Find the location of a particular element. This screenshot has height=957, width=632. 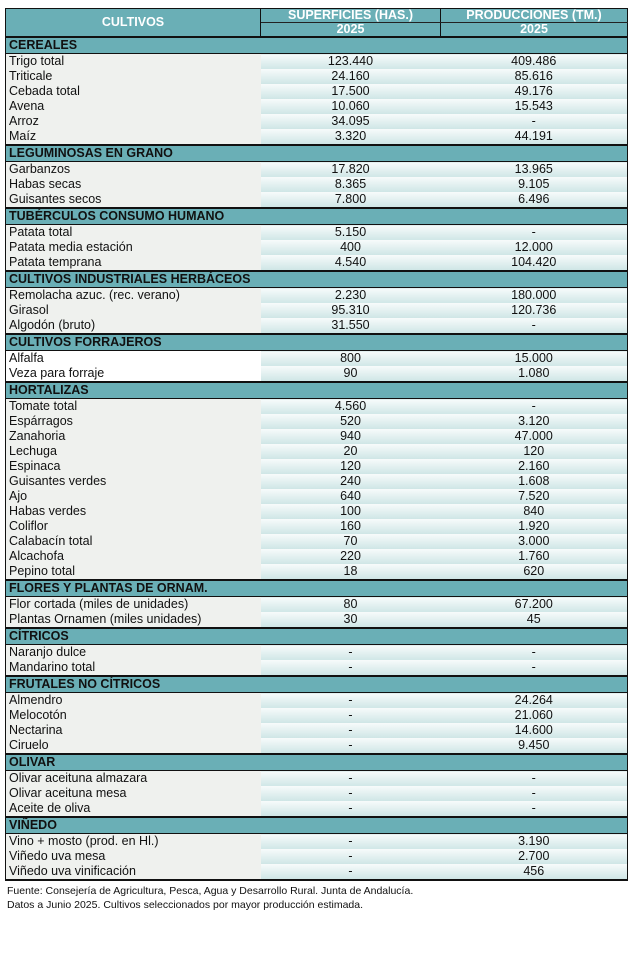

table-row: Viñedo uva mesa -2.700 is located at coordinates (316, 856).